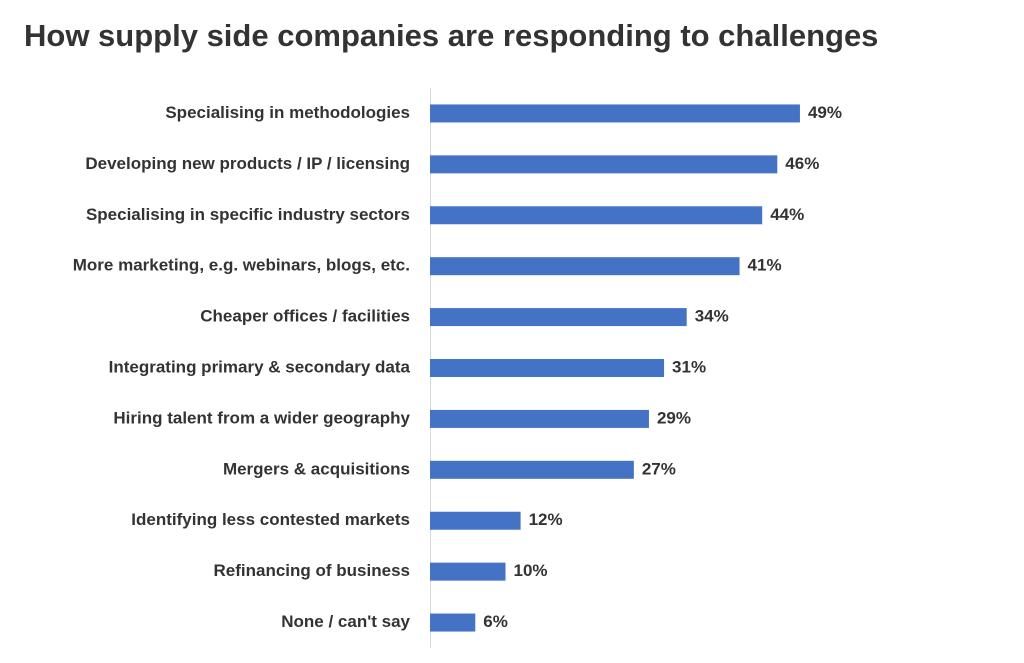  Describe the element at coordinates (712, 316) in the screenshot. I see `value-label: 34%` at that location.